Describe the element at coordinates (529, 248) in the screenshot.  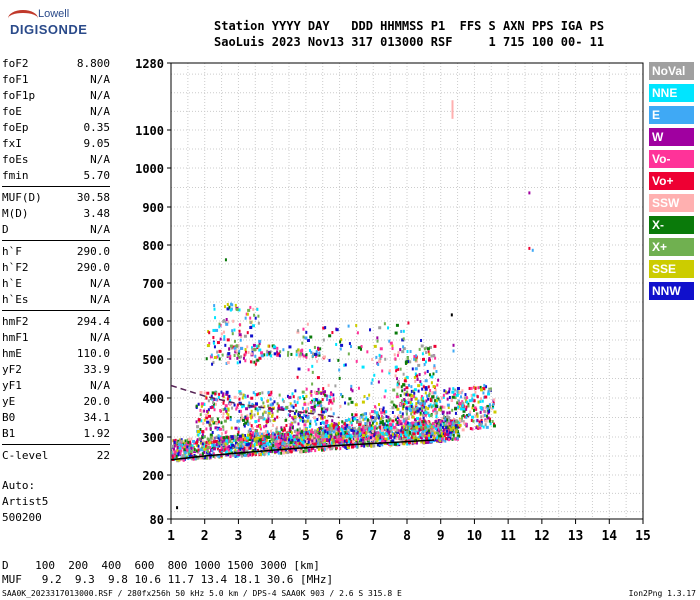
I see `isolated-echo-point` at that location.